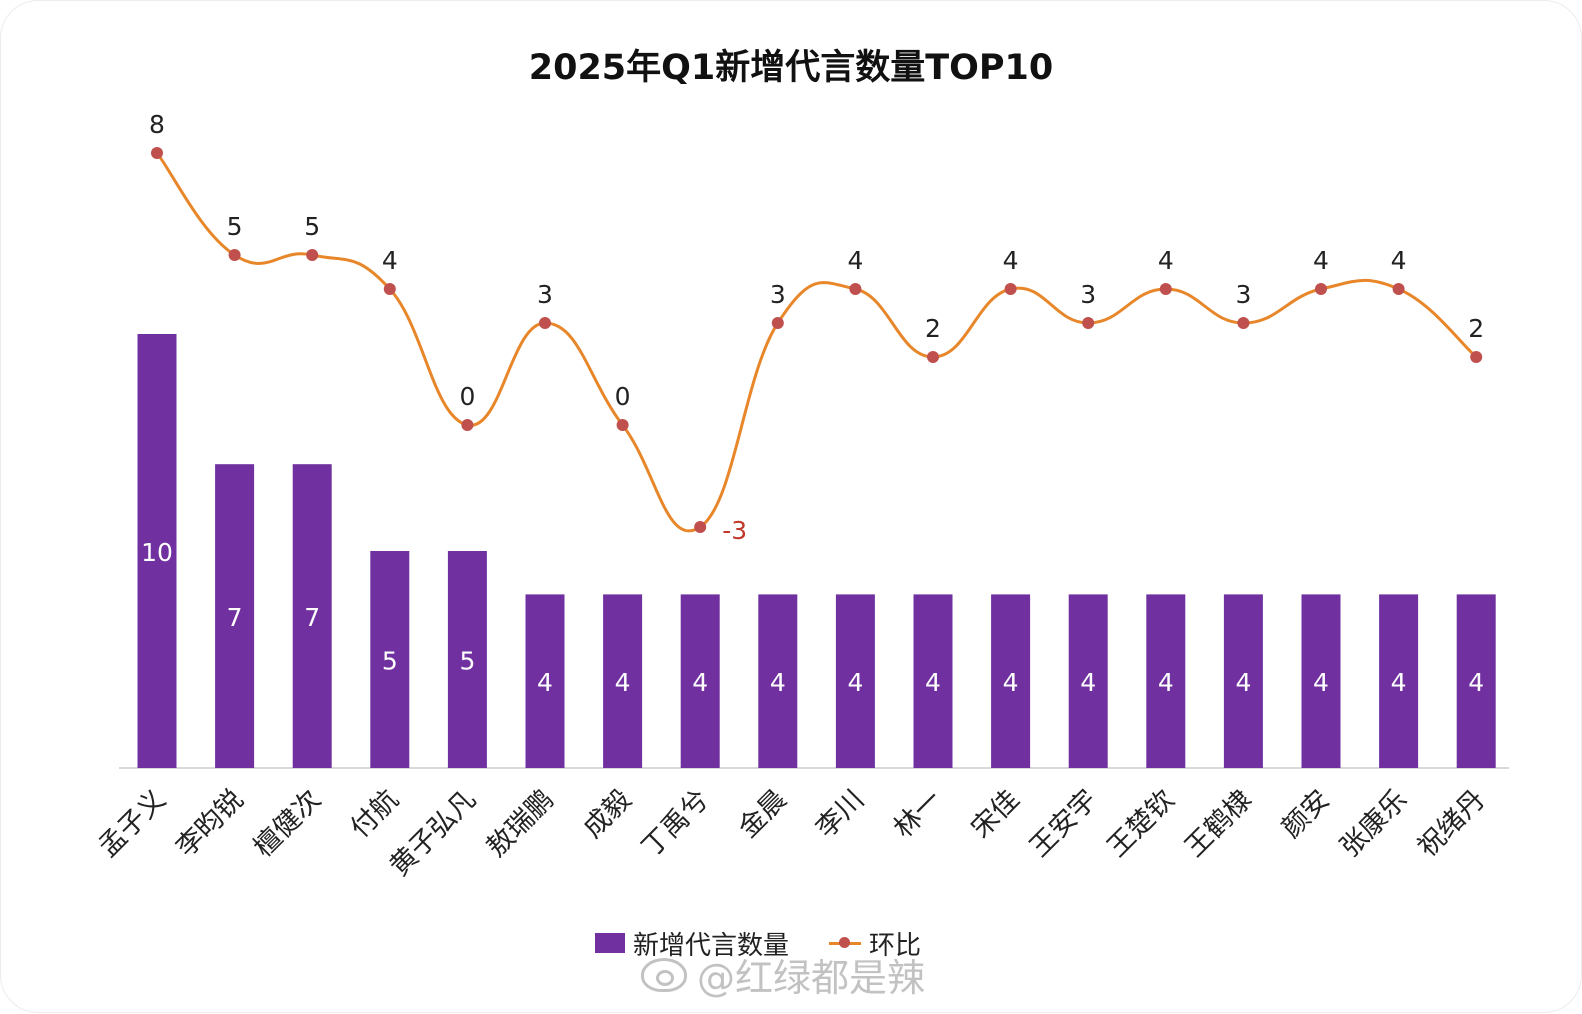  What do you see at coordinates (995, 814) in the screenshot?
I see `x-tick-label: 宋佳` at bounding box center [995, 814].